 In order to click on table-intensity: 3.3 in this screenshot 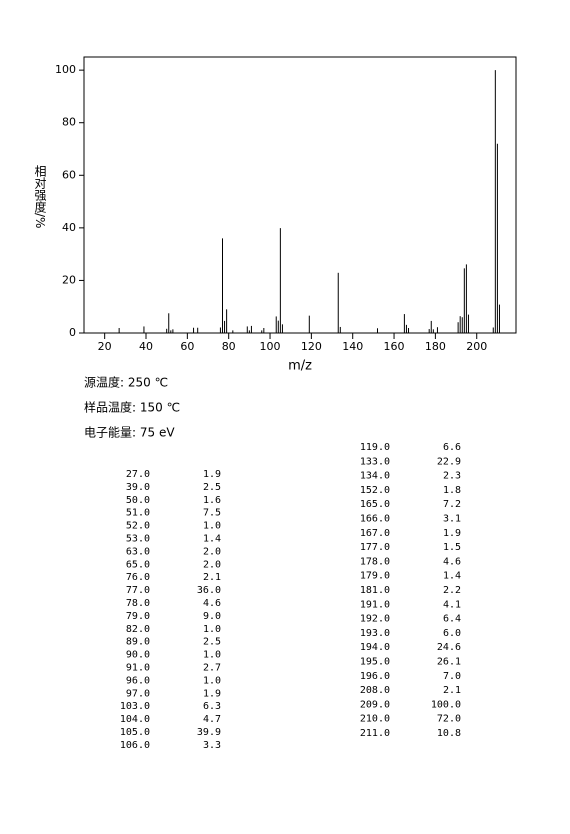, I will do `click(212, 745)`.